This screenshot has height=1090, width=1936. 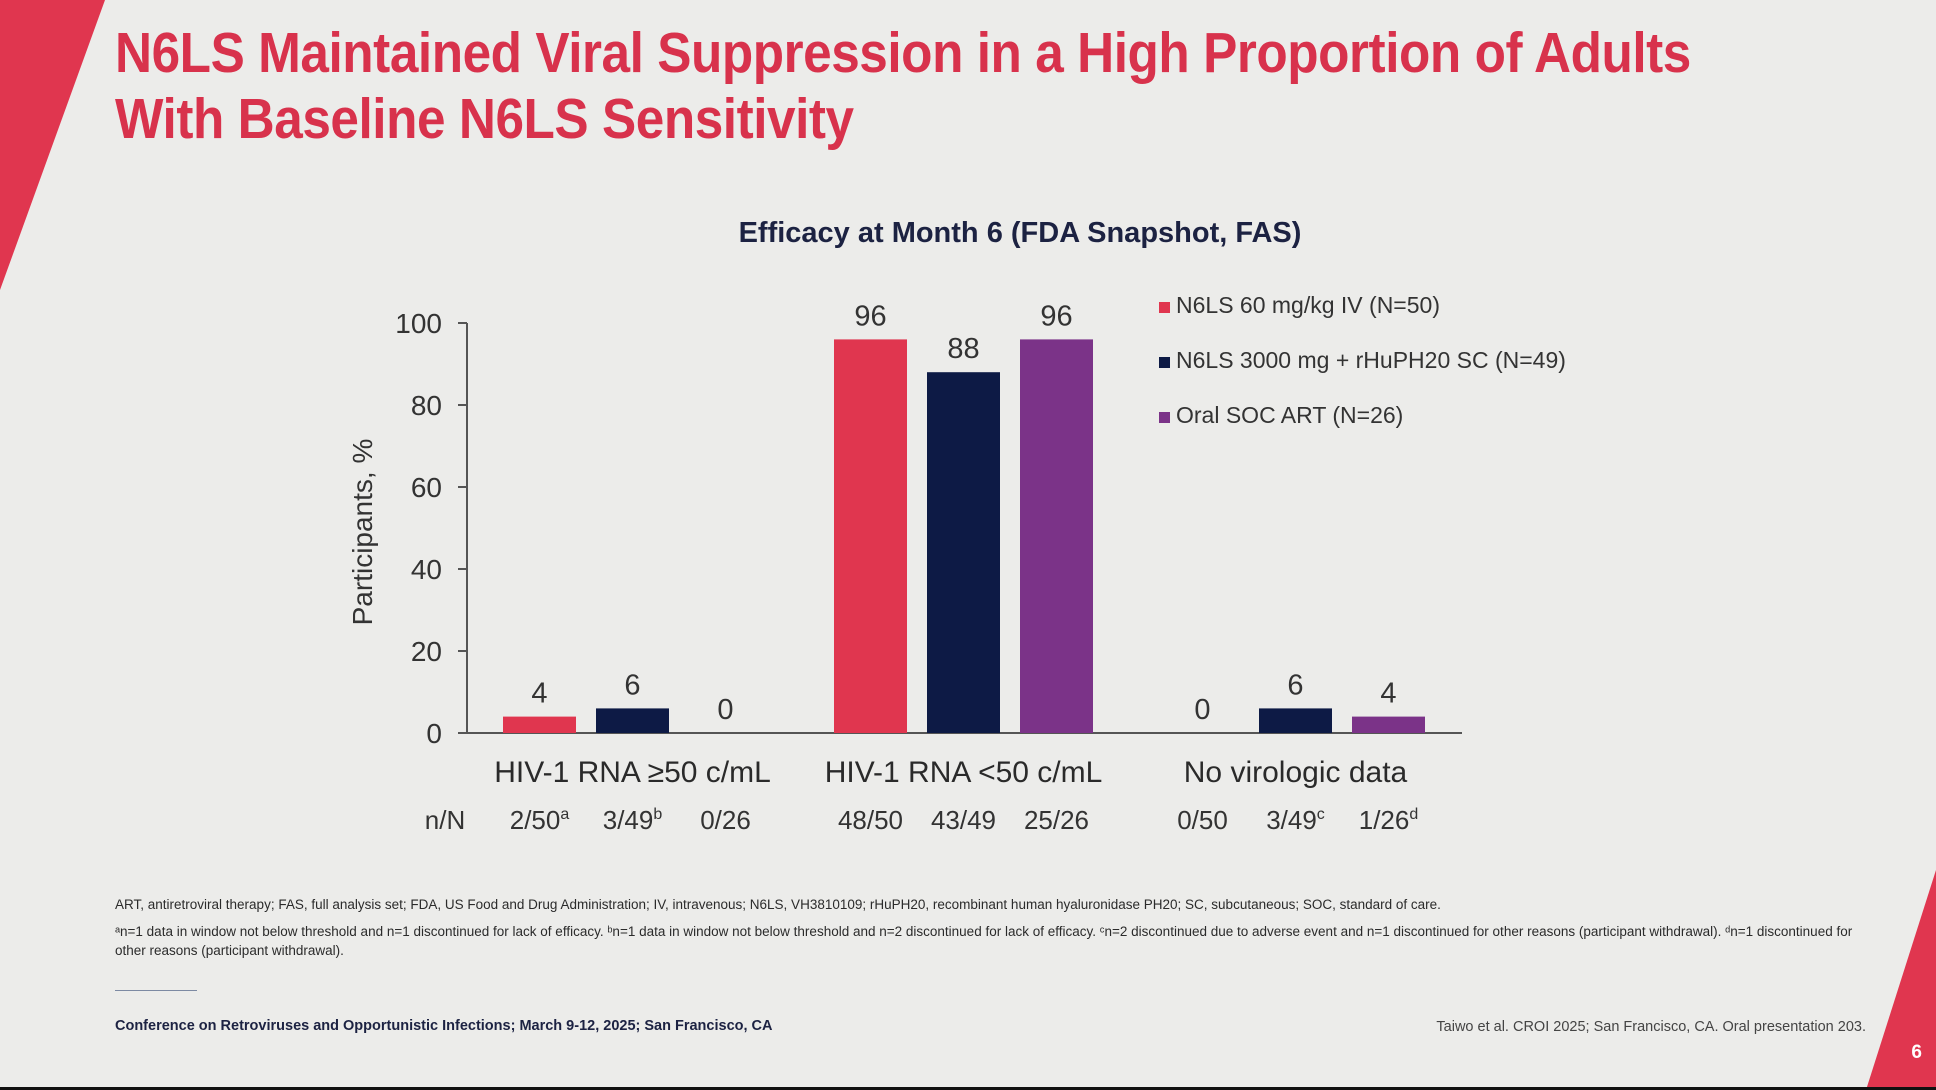 What do you see at coordinates (963, 349) in the screenshot?
I see `bar-value-label: 88` at bounding box center [963, 349].